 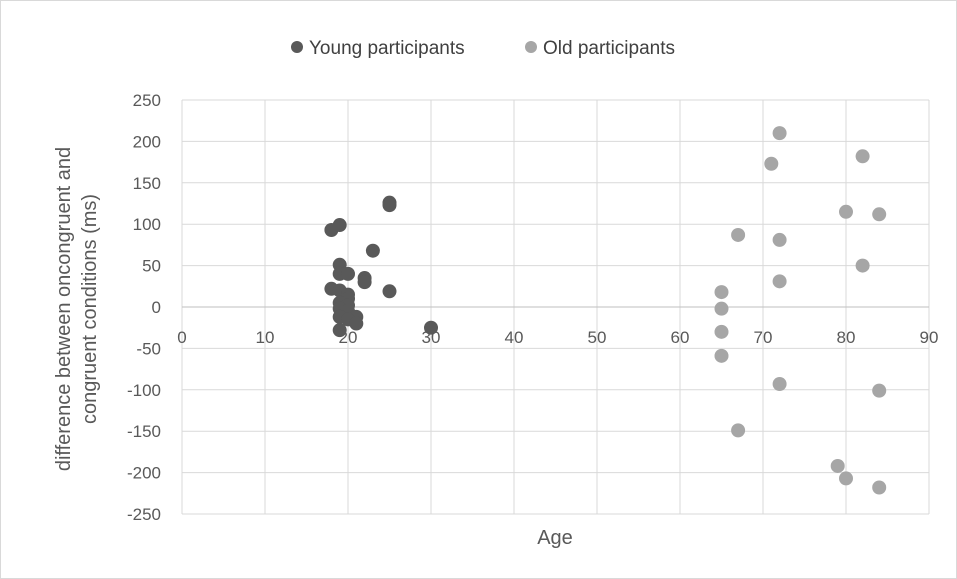 What do you see at coordinates (90, 309) in the screenshot?
I see `y-axis-title-line-2: congruent conditions (ms)` at bounding box center [90, 309].